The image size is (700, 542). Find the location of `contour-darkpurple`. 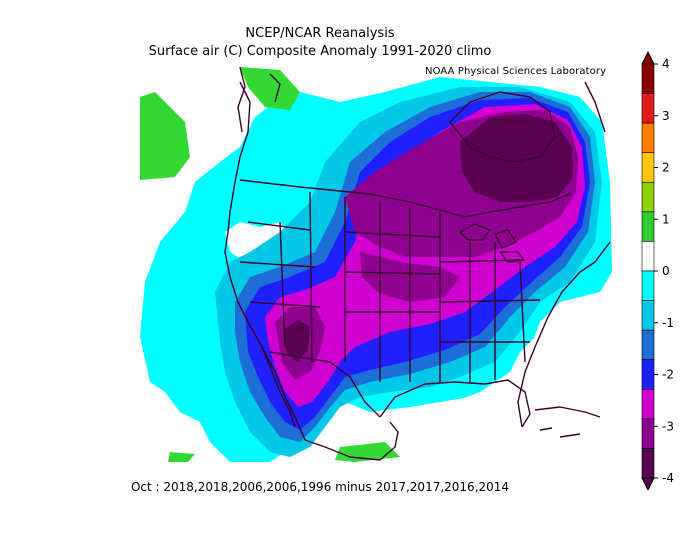

contour-darkpurple is located at coordinates (516, 158).